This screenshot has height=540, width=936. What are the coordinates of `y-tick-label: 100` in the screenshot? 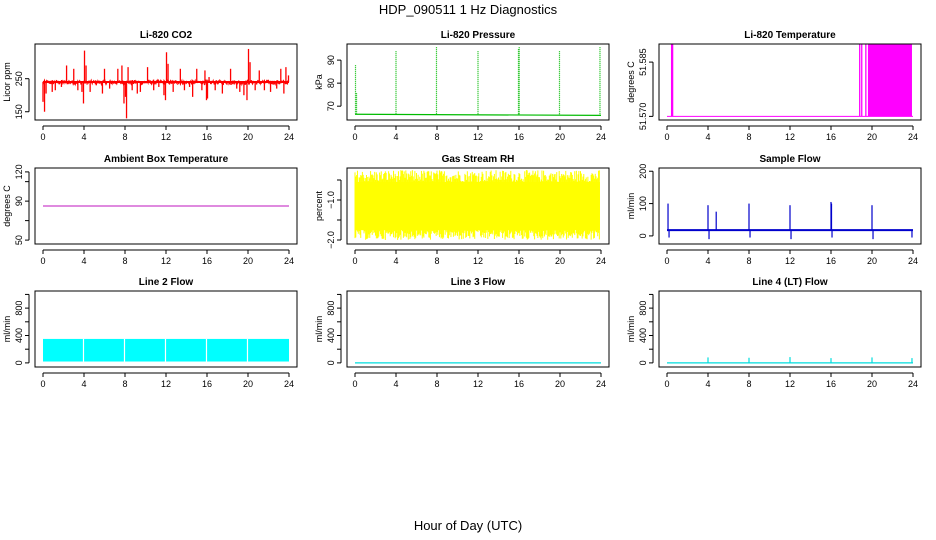 It's located at (643, 203).